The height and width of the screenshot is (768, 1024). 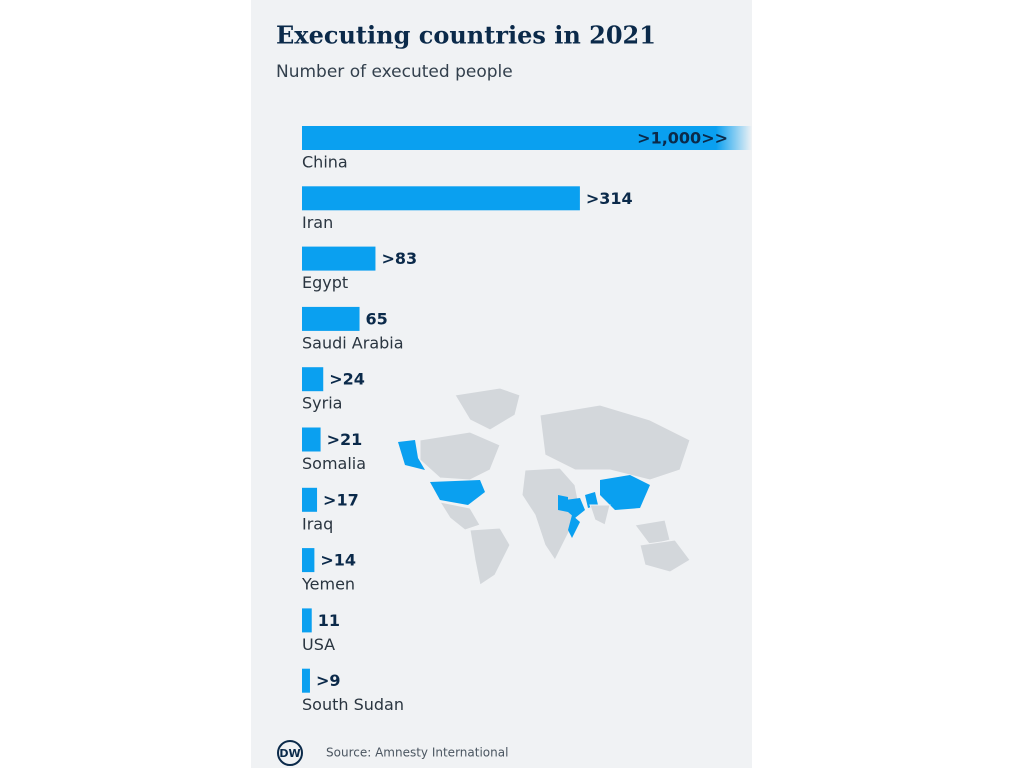 What do you see at coordinates (345, 439) in the screenshot?
I see `value-label: >21` at bounding box center [345, 439].